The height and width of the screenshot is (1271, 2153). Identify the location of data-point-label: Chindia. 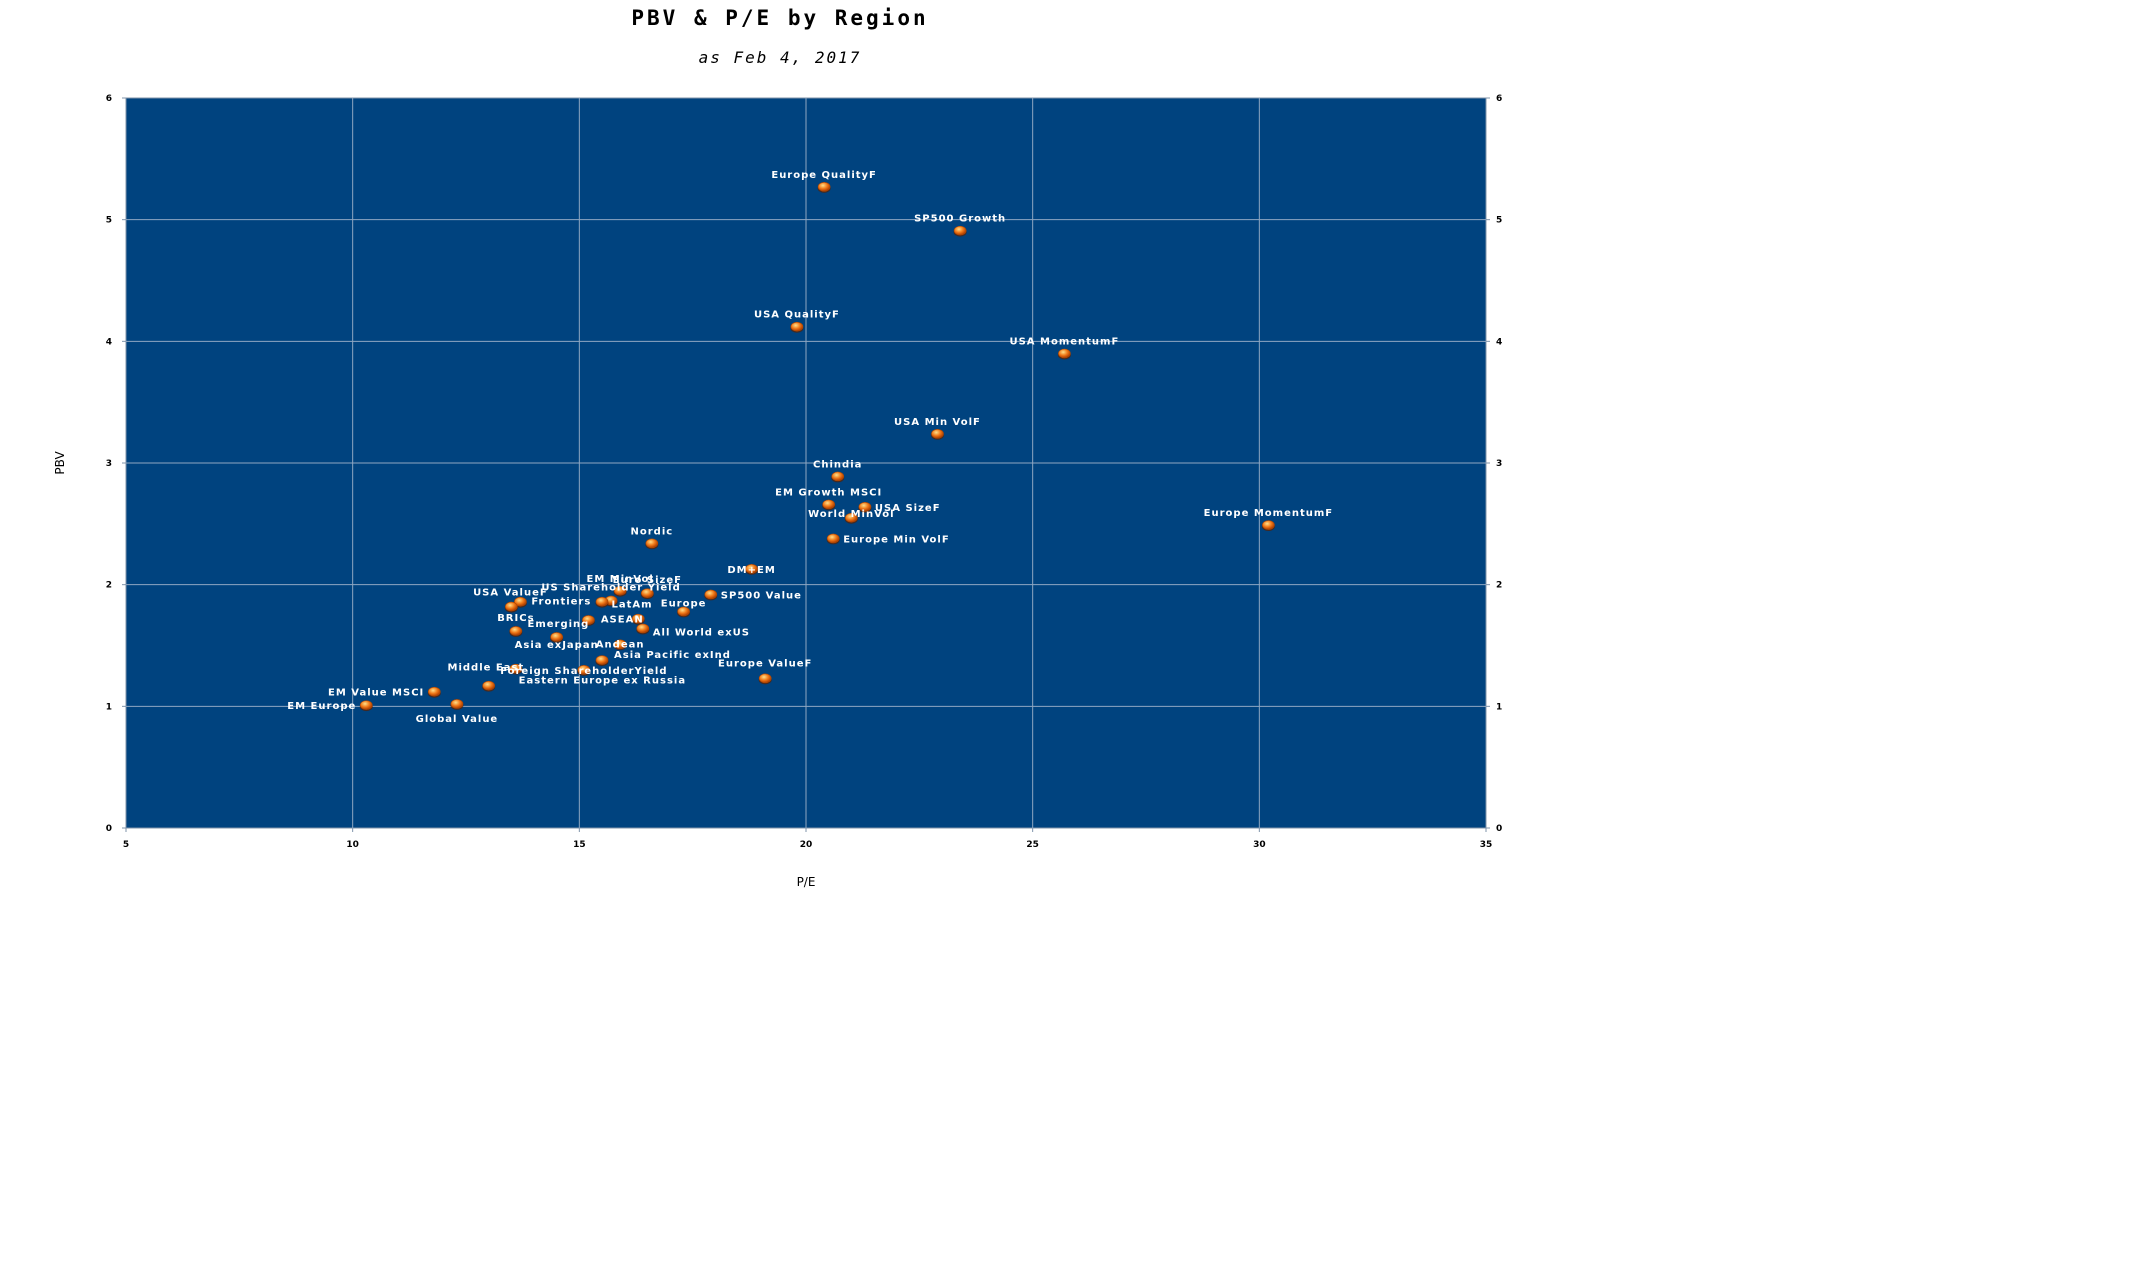
(837, 464).